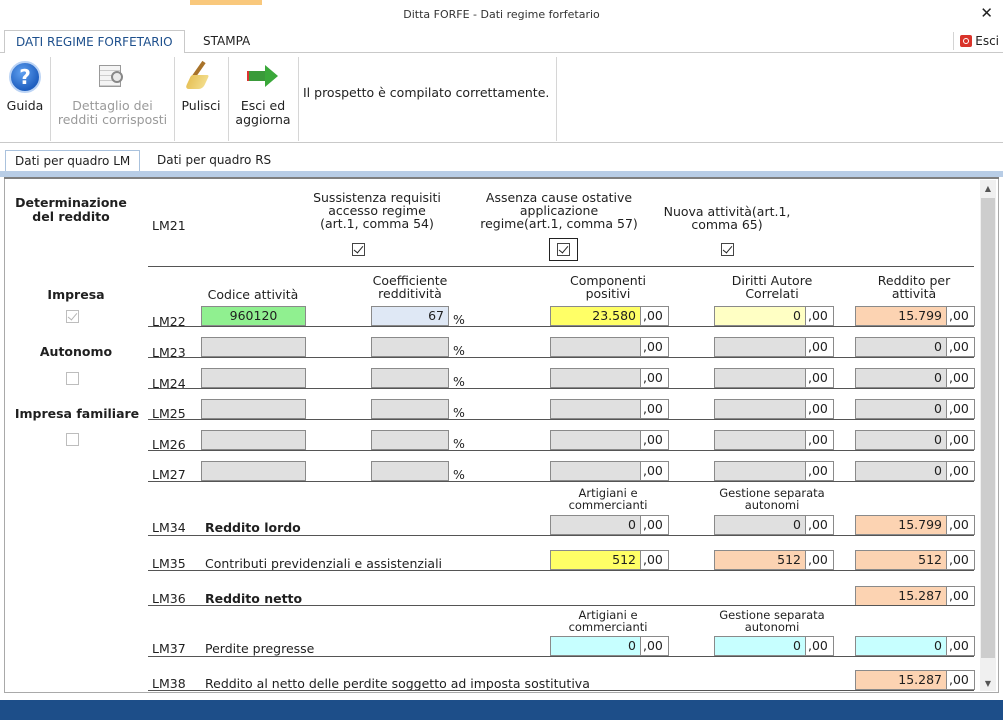 Image resolution: width=1003 pixels, height=720 pixels. I want to click on diritti-autore-field: 0, so click(760, 316).